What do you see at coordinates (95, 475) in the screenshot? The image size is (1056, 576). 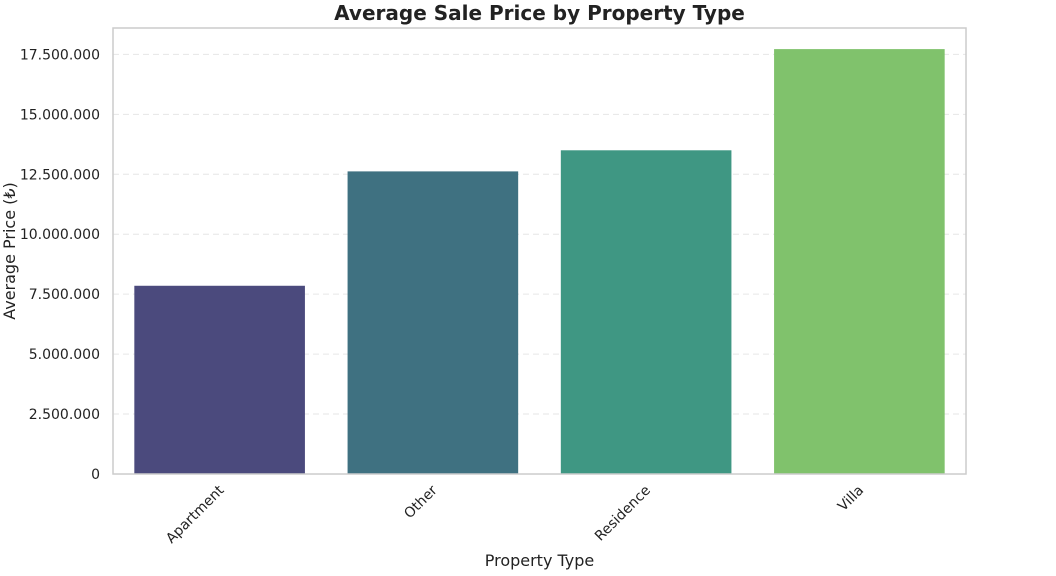 I see `y-tick-label: 0` at bounding box center [95, 475].